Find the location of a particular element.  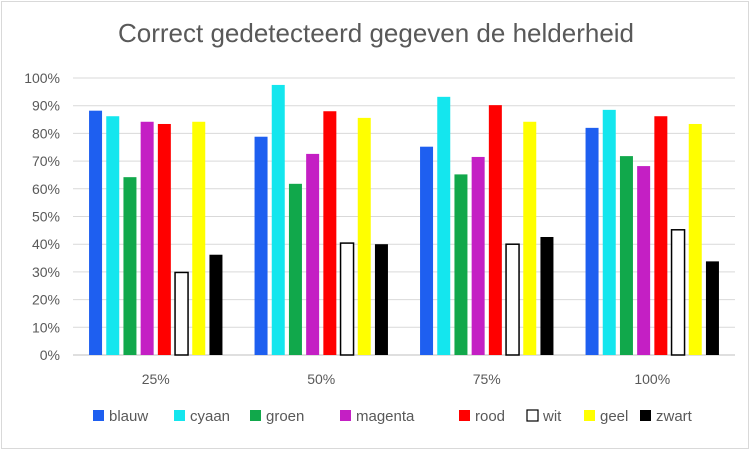

y-tick-label: 50% is located at coordinates (46, 217).